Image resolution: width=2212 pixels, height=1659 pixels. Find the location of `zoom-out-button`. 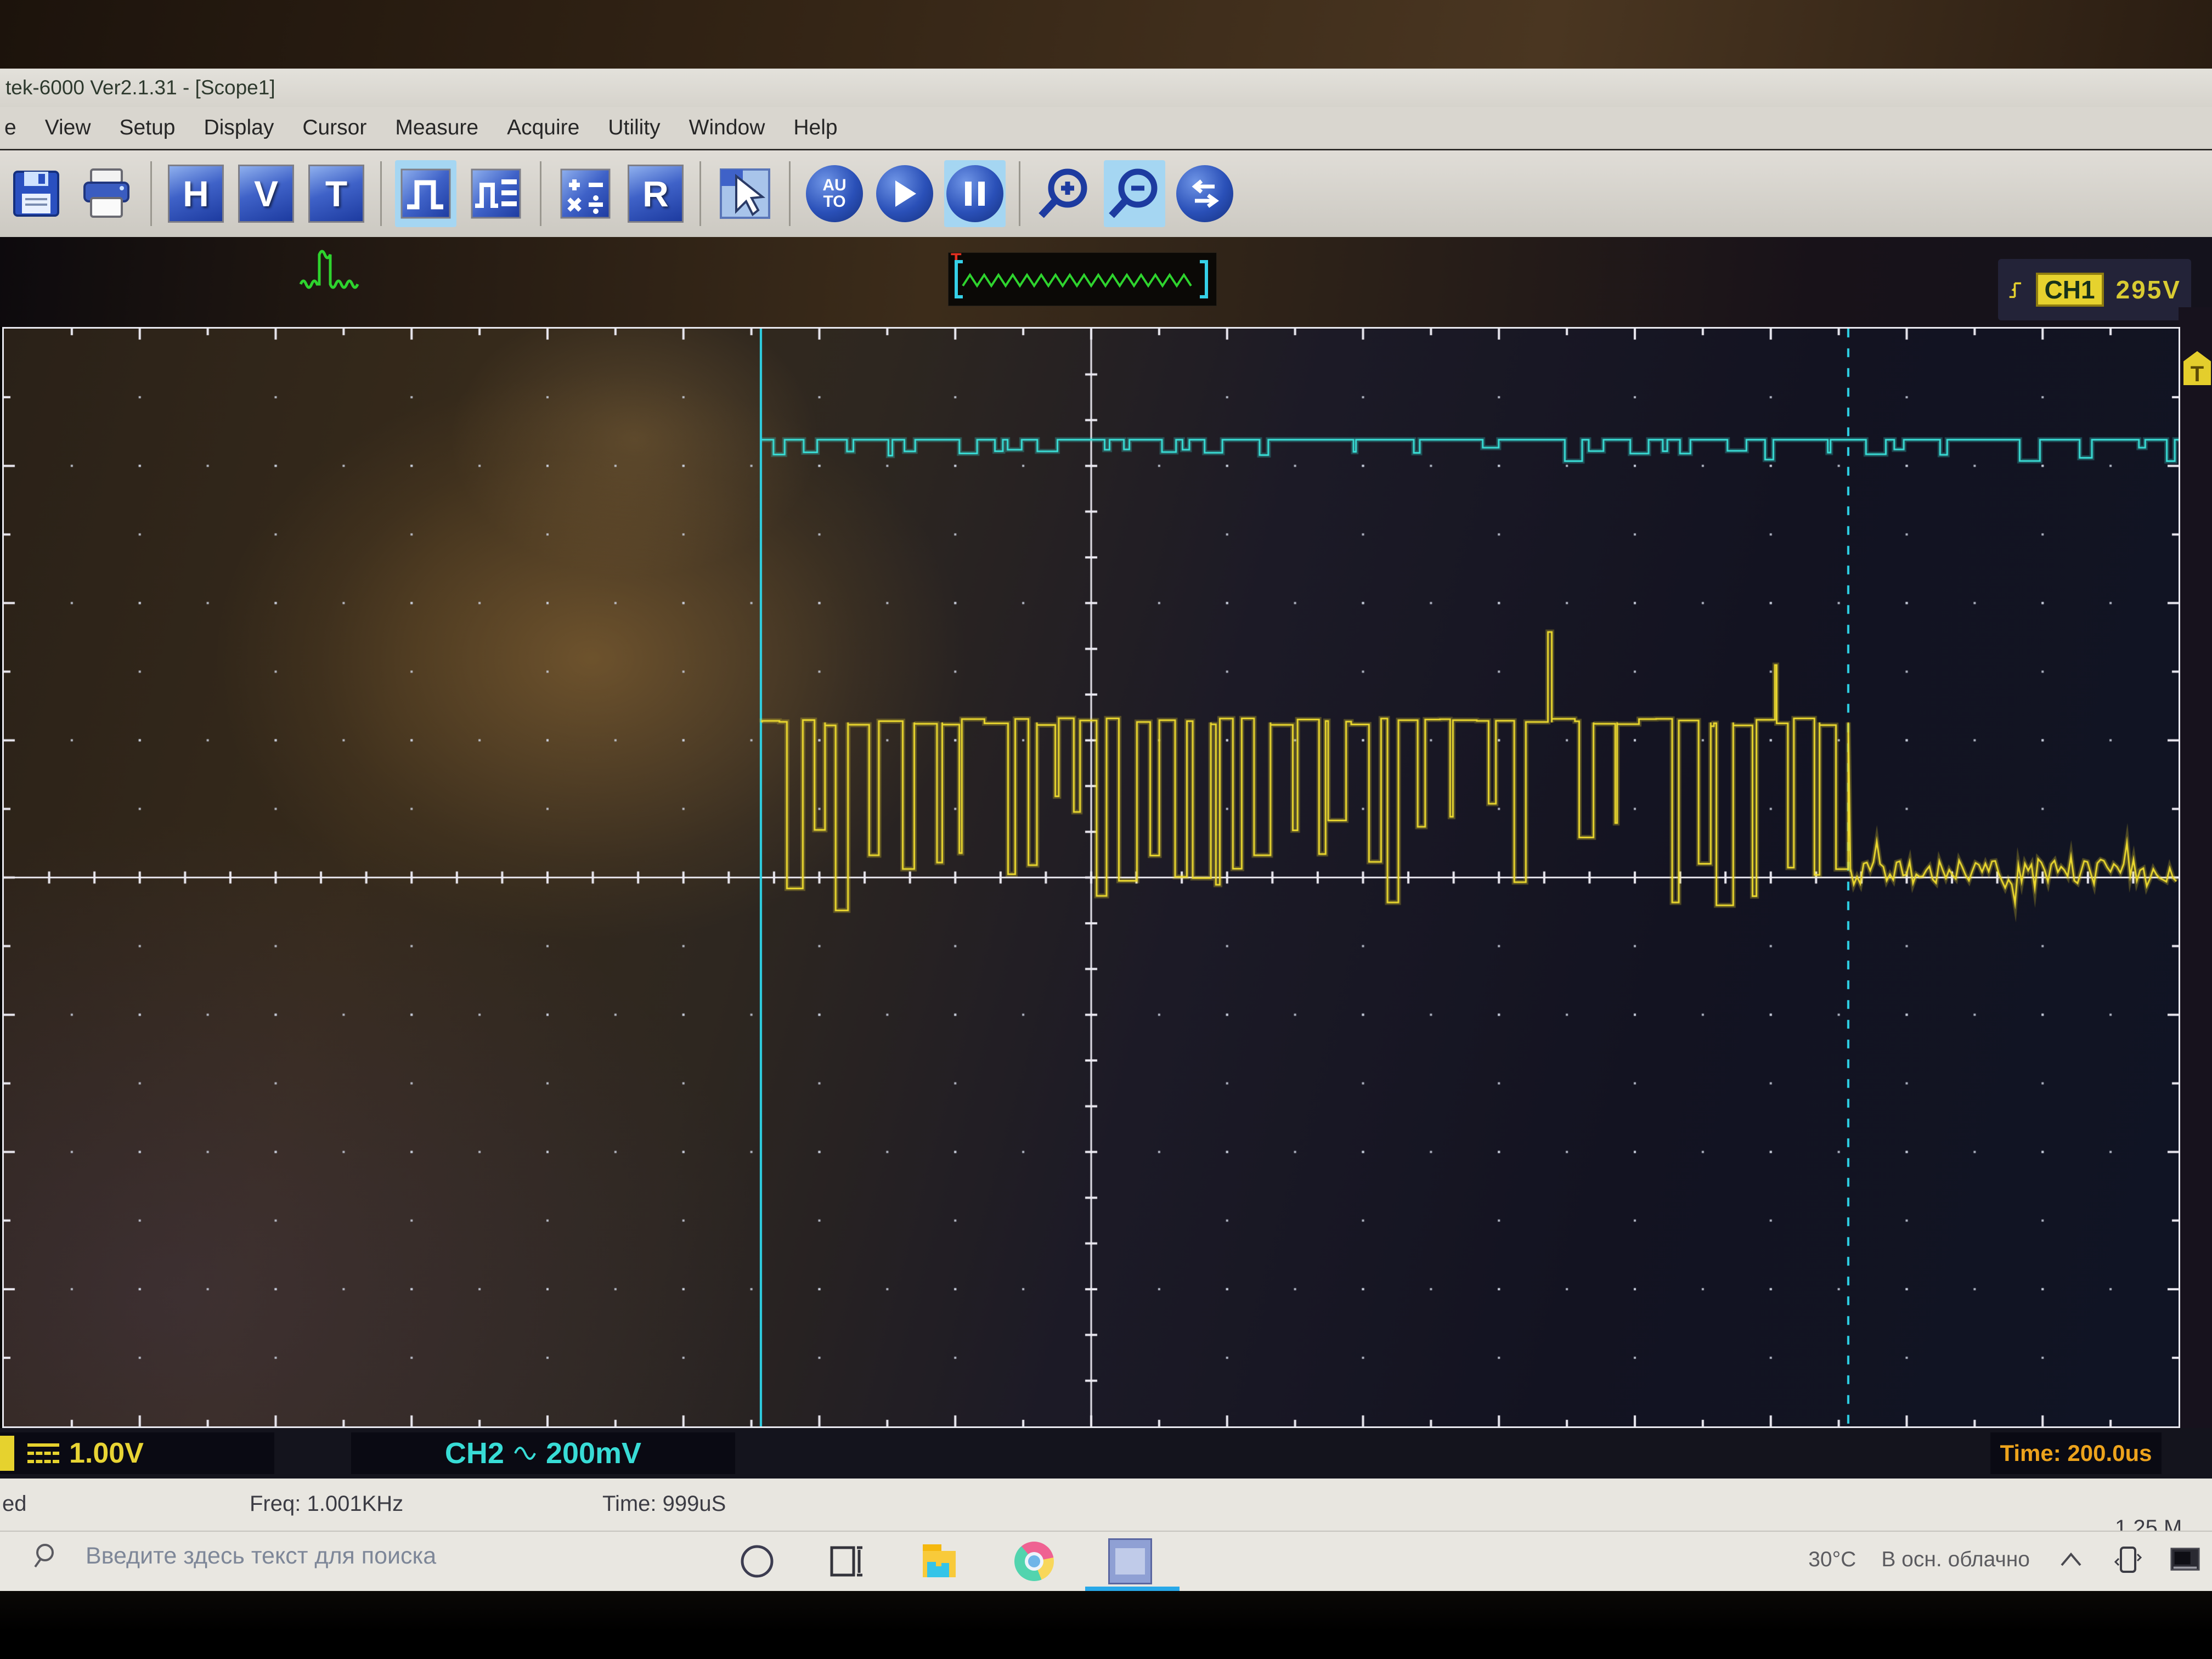

zoom-out-button is located at coordinates (1135, 193).